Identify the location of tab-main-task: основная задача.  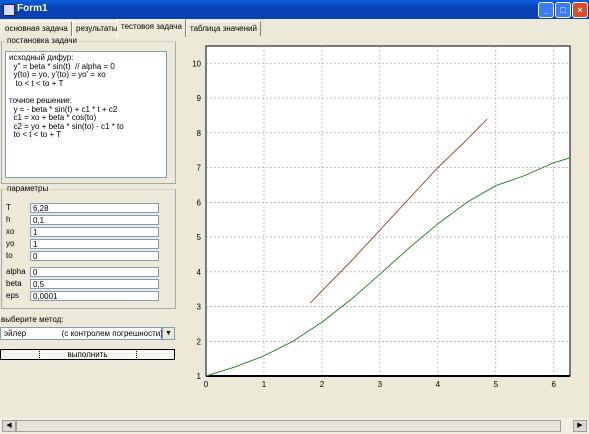
(36, 28).